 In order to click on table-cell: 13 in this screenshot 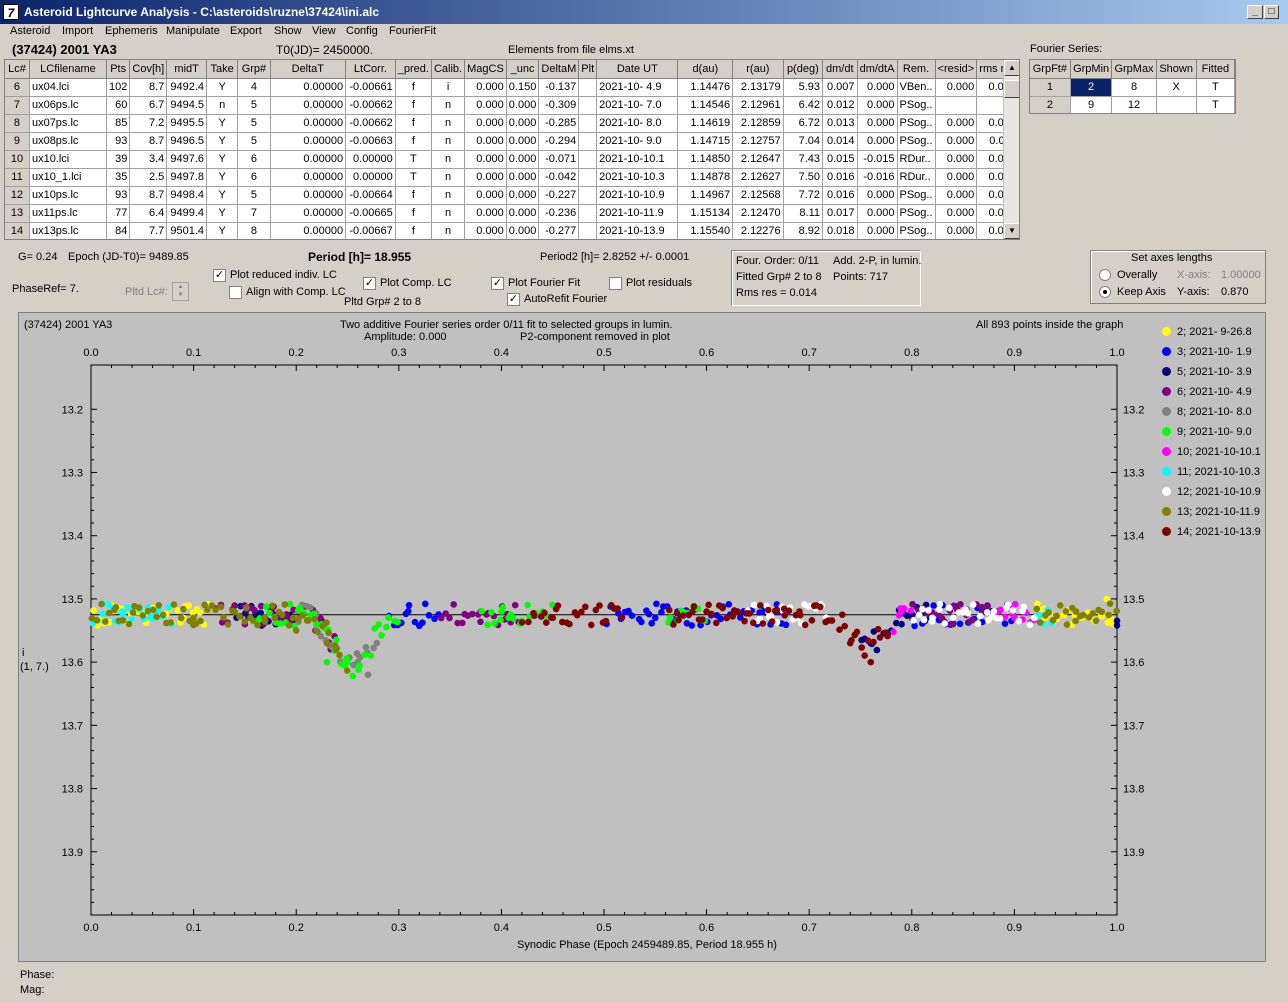, I will do `click(17, 213)`.